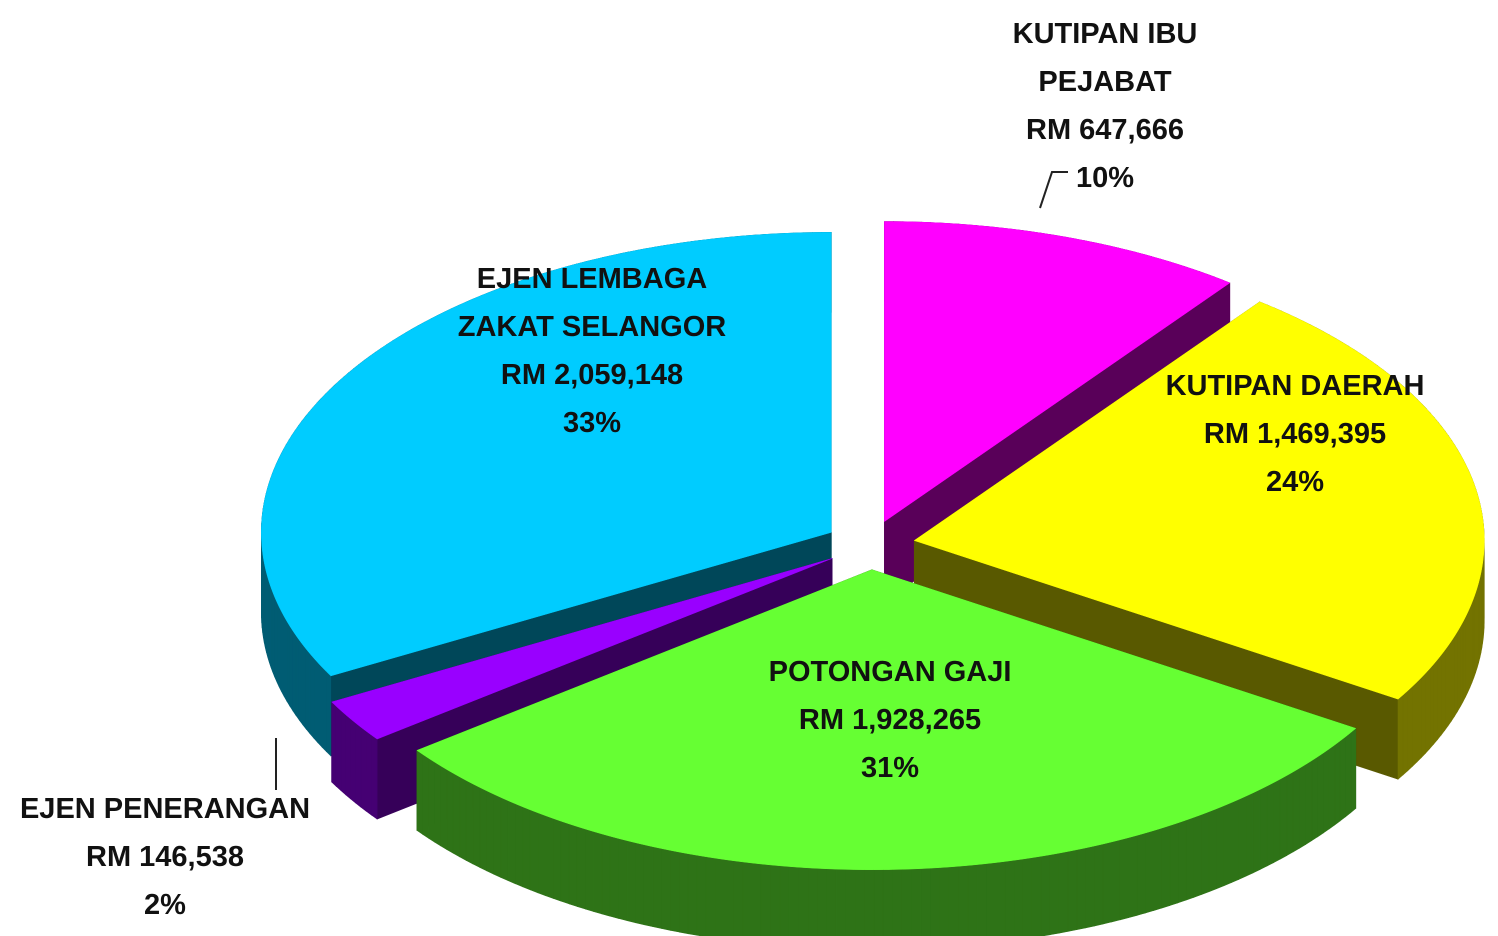 This screenshot has height=936, width=1498. Describe the element at coordinates (1295, 386) in the screenshot. I see `category-label: KUTIPAN DAERAH` at that location.